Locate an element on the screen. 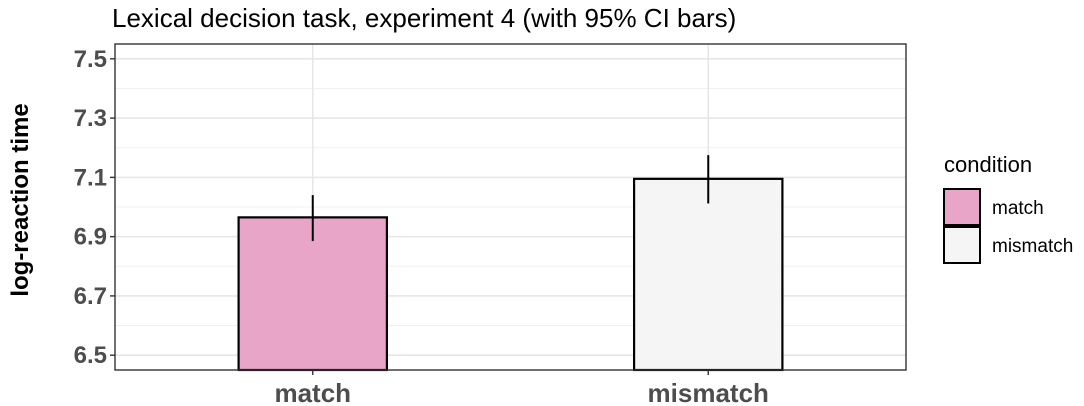  y-tick-label: 7.1 is located at coordinates (90, 177).